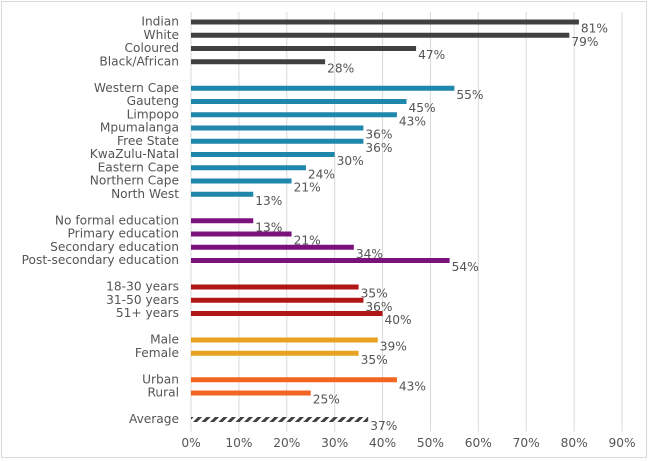  I want to click on x-tick-label: 0%, so click(190, 443).